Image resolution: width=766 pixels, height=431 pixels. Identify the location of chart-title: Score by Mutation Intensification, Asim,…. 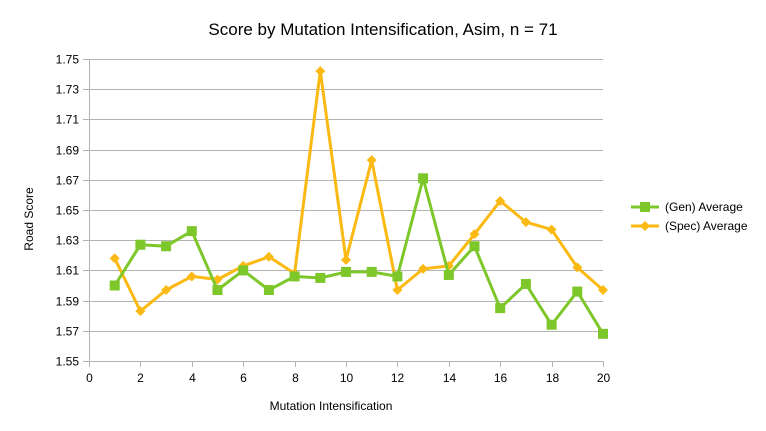
(382, 29).